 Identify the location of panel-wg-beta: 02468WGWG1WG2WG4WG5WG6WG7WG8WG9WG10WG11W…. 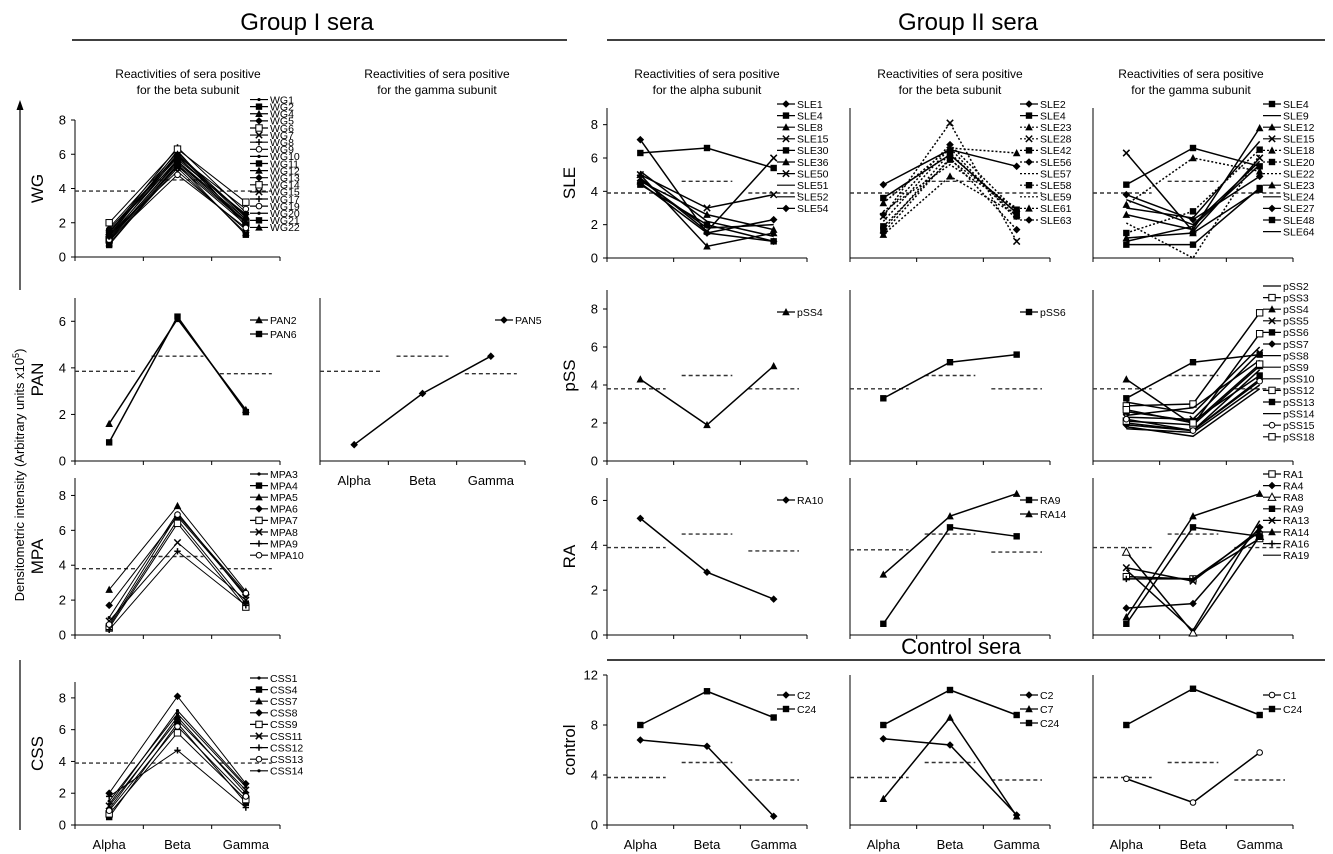
(164, 179).